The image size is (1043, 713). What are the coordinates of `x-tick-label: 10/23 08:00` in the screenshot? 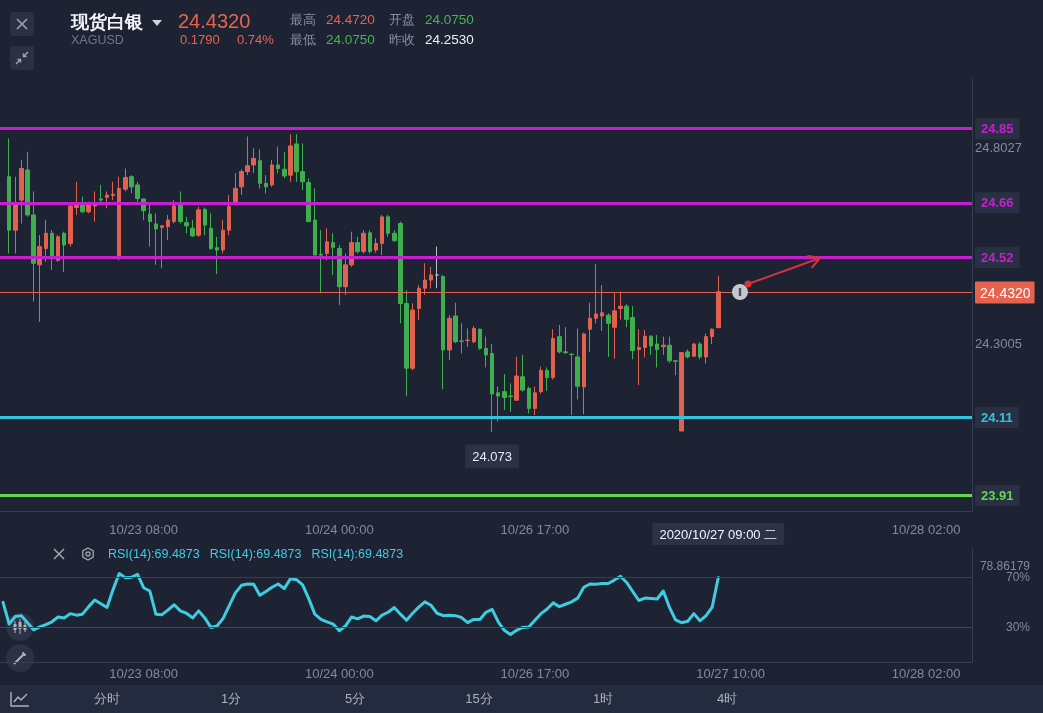 It's located at (143, 529).